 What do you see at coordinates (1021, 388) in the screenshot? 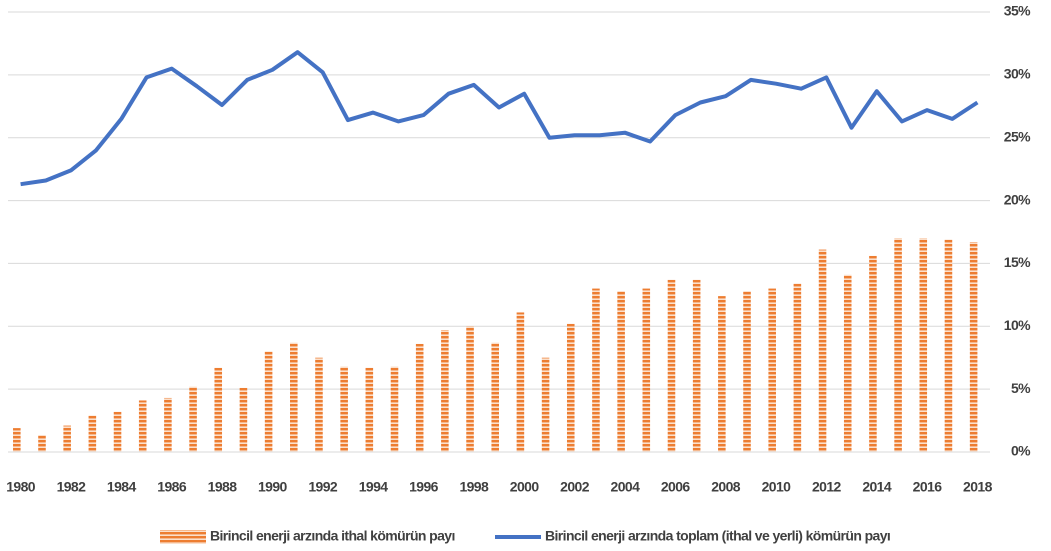
I see `y-tick-label: 5%` at bounding box center [1021, 388].